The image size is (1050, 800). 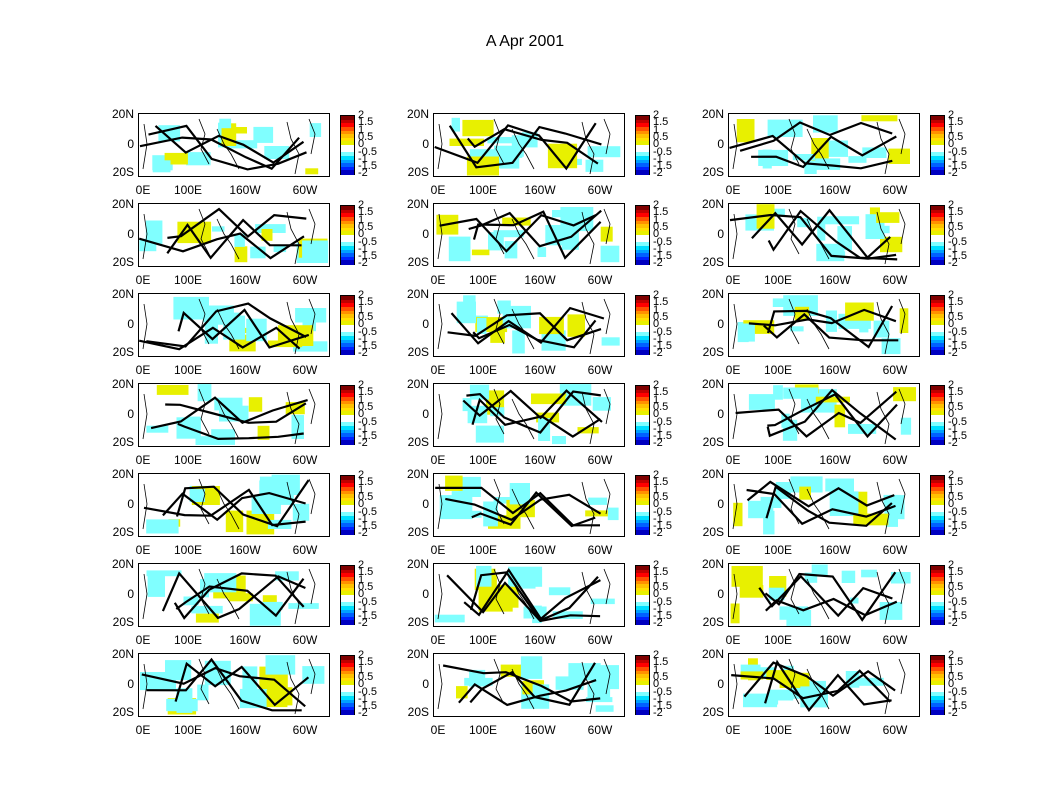 I want to click on colorbar, so click(x=937, y=505).